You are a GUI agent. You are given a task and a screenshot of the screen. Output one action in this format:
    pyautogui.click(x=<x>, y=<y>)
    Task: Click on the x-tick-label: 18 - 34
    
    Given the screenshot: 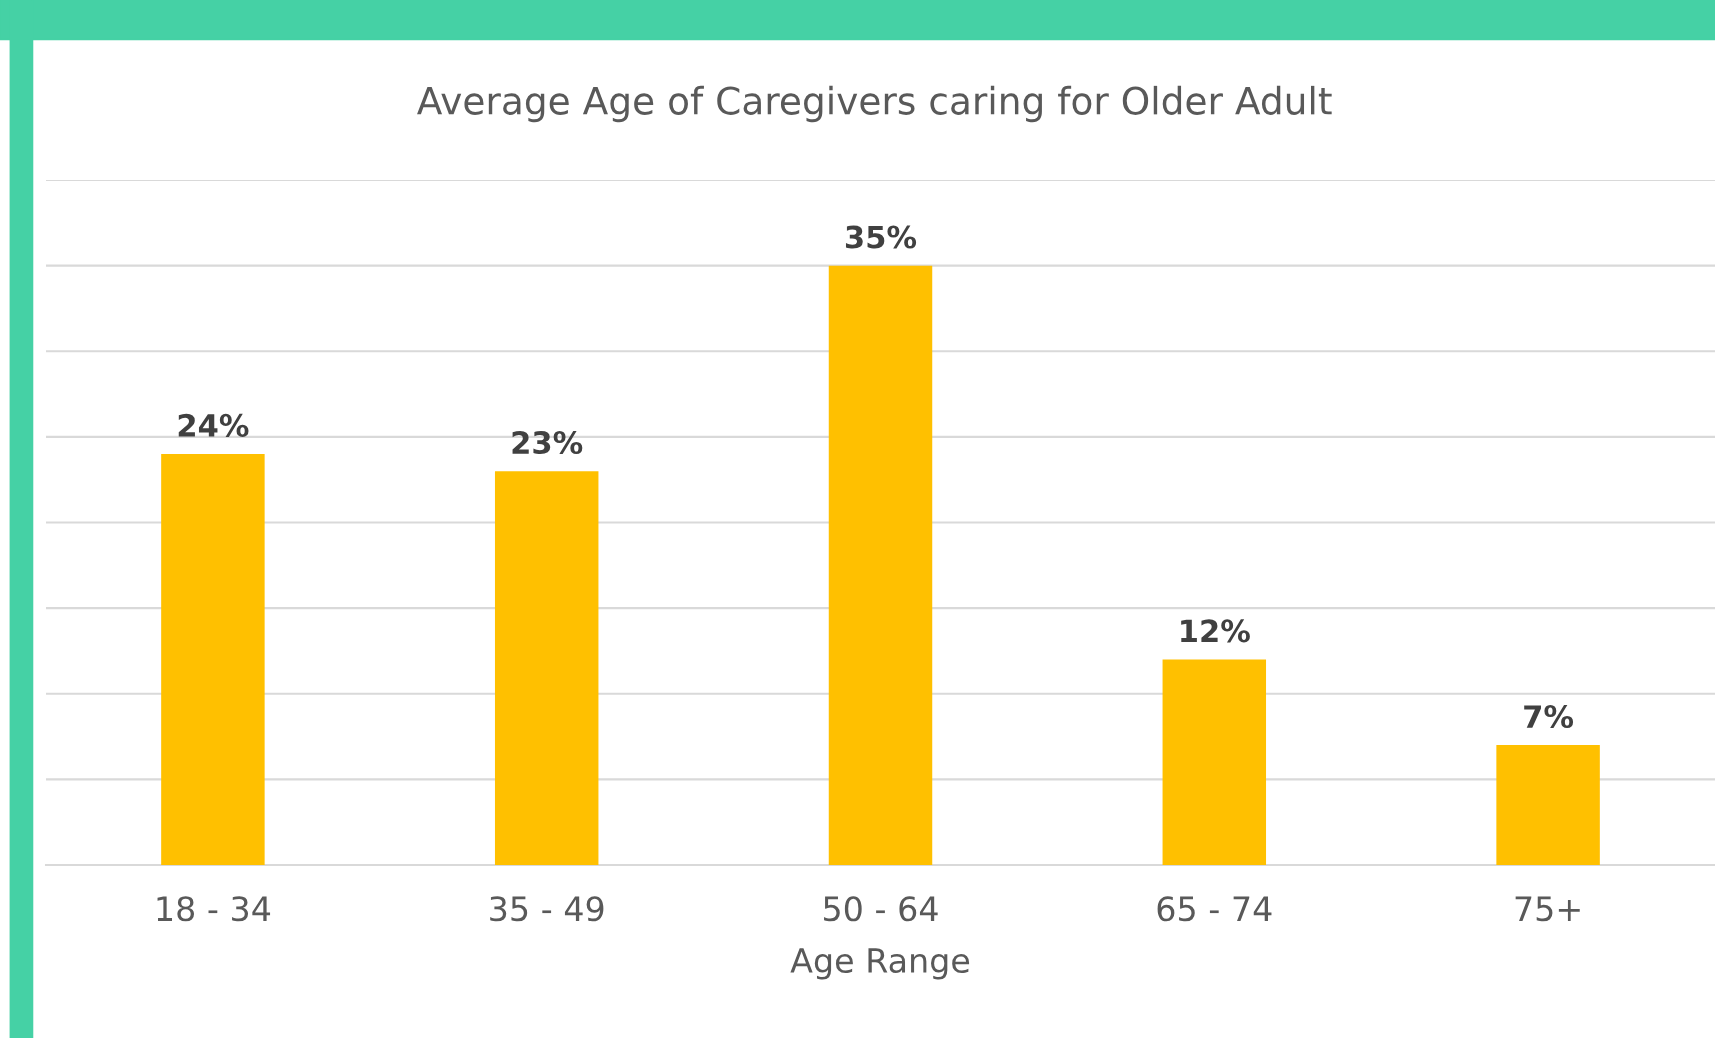 What is the action you would take?
    pyautogui.click(x=214, y=909)
    